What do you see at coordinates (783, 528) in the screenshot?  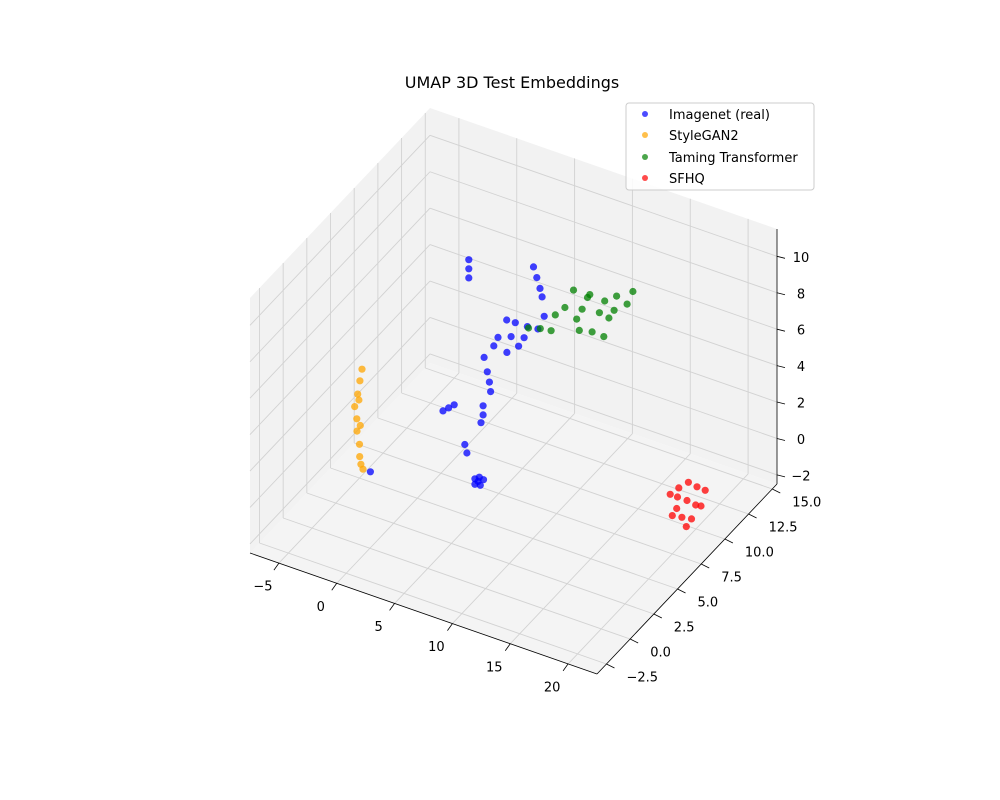 I see `y-tick-label: 12.5` at bounding box center [783, 528].